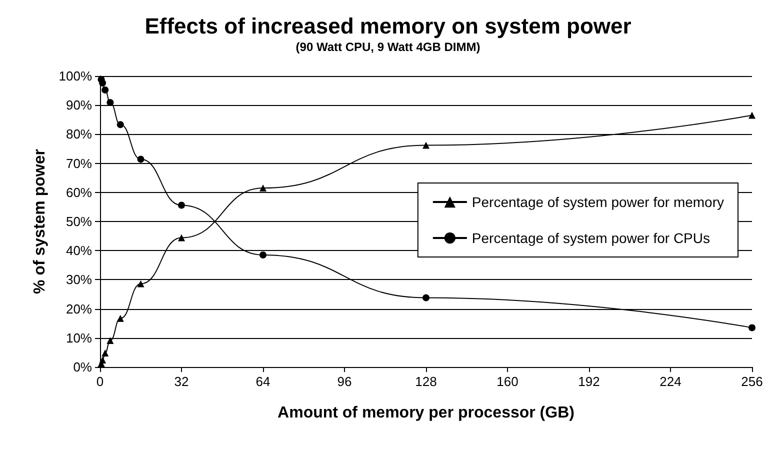  What do you see at coordinates (79, 280) in the screenshot?
I see `y-tick-label: 30%` at bounding box center [79, 280].